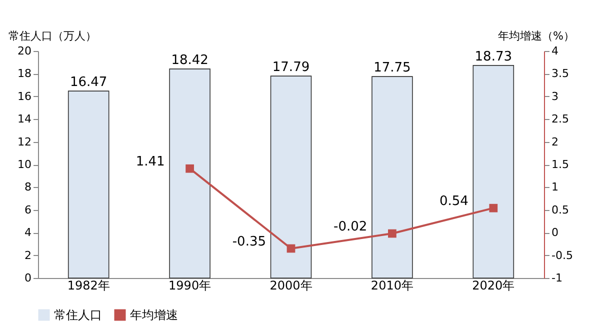  What do you see at coordinates (88, 285) in the screenshot?
I see `x-tick-label: 1982年` at bounding box center [88, 285].